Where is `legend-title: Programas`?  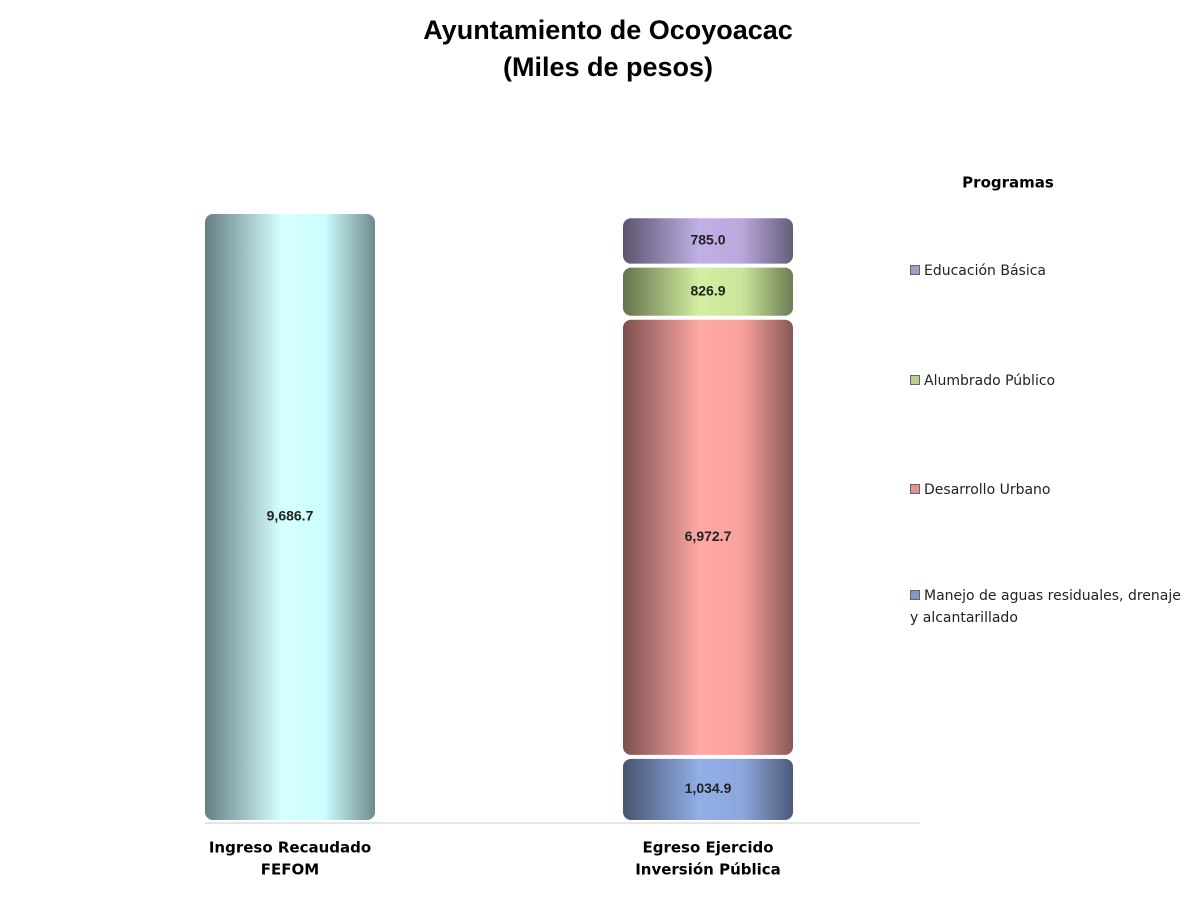 legend-title: Programas is located at coordinates (1008, 183).